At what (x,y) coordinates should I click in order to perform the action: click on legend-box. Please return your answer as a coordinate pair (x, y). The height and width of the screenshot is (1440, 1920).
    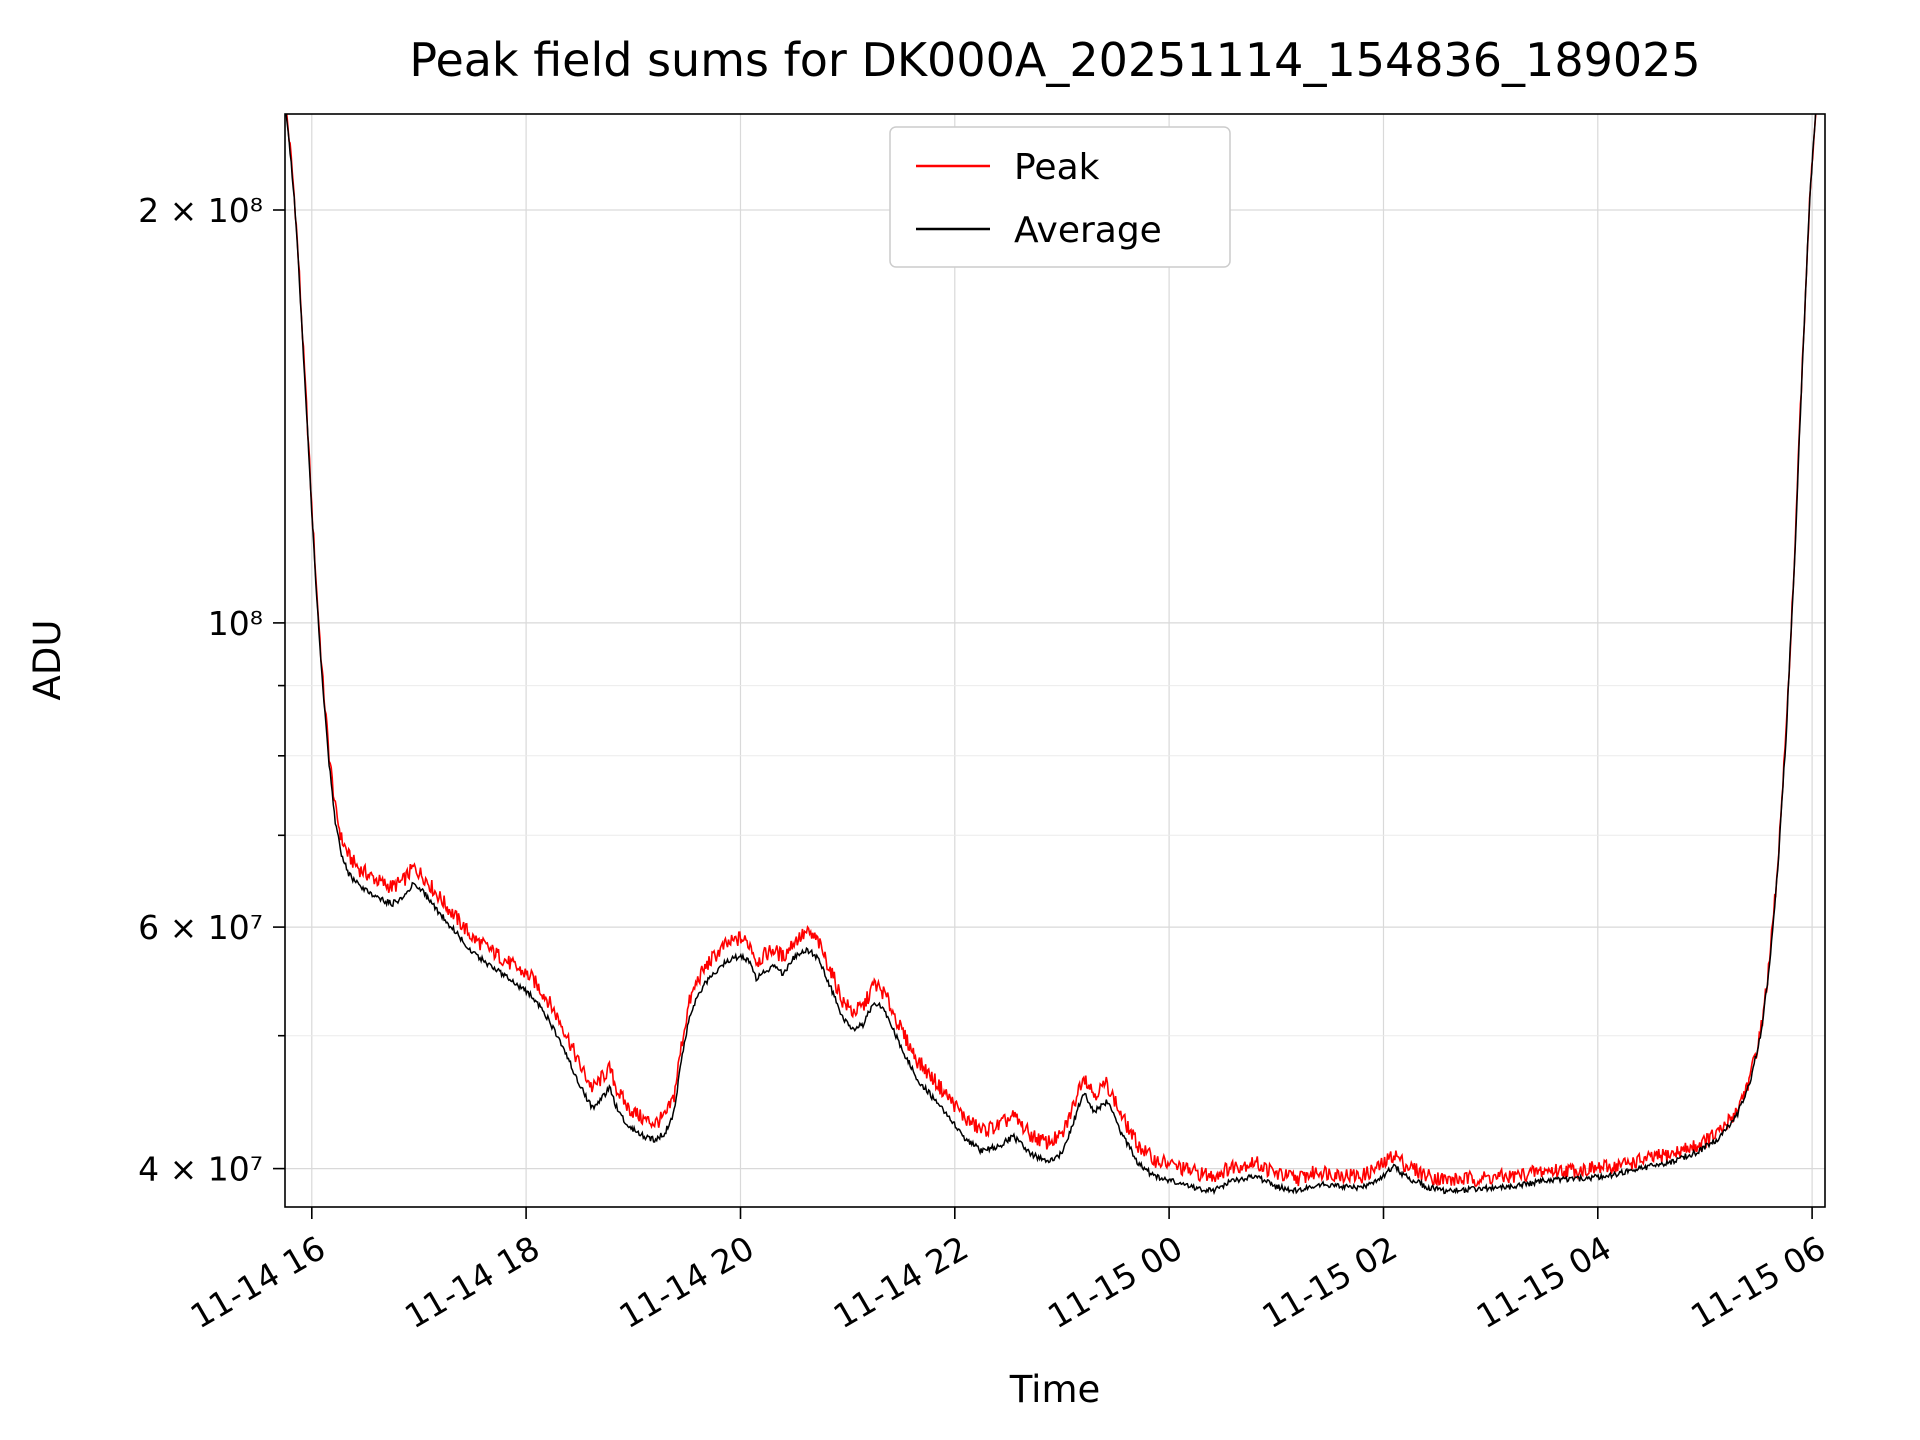
    Looking at the image, I should click on (1060, 197).